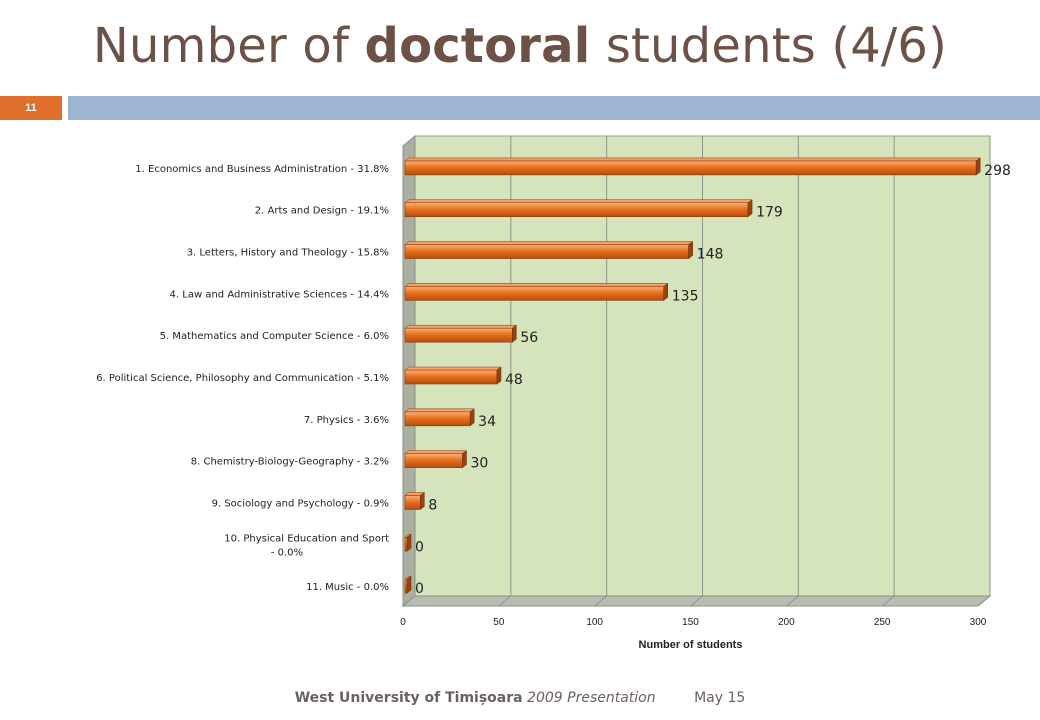 This screenshot has height=720, width=1040. Describe the element at coordinates (710, 255) in the screenshot. I see `data-label: 148` at that location.